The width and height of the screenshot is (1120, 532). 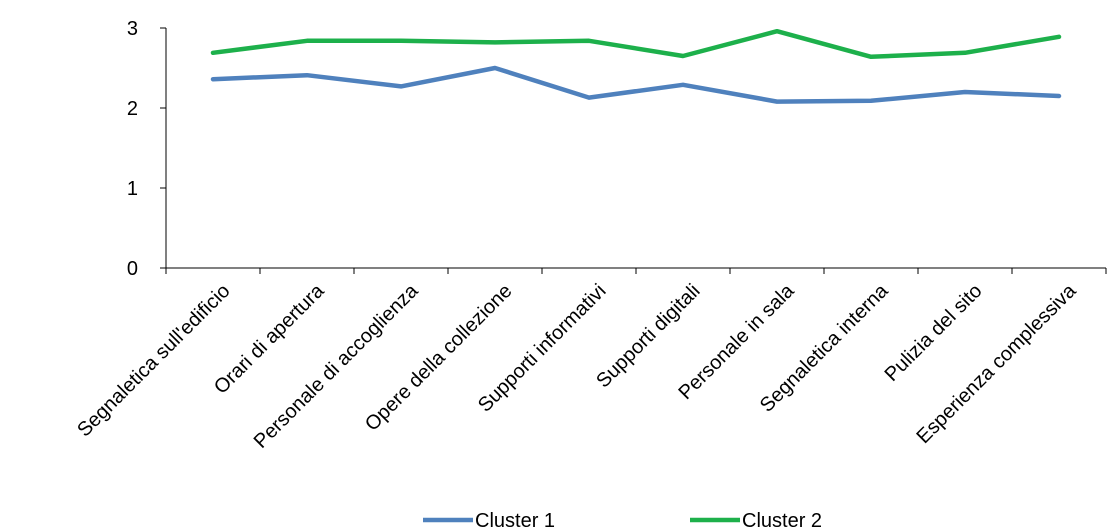 I want to click on x-tick-label: Segnaletica sull'edificio, so click(x=153, y=360).